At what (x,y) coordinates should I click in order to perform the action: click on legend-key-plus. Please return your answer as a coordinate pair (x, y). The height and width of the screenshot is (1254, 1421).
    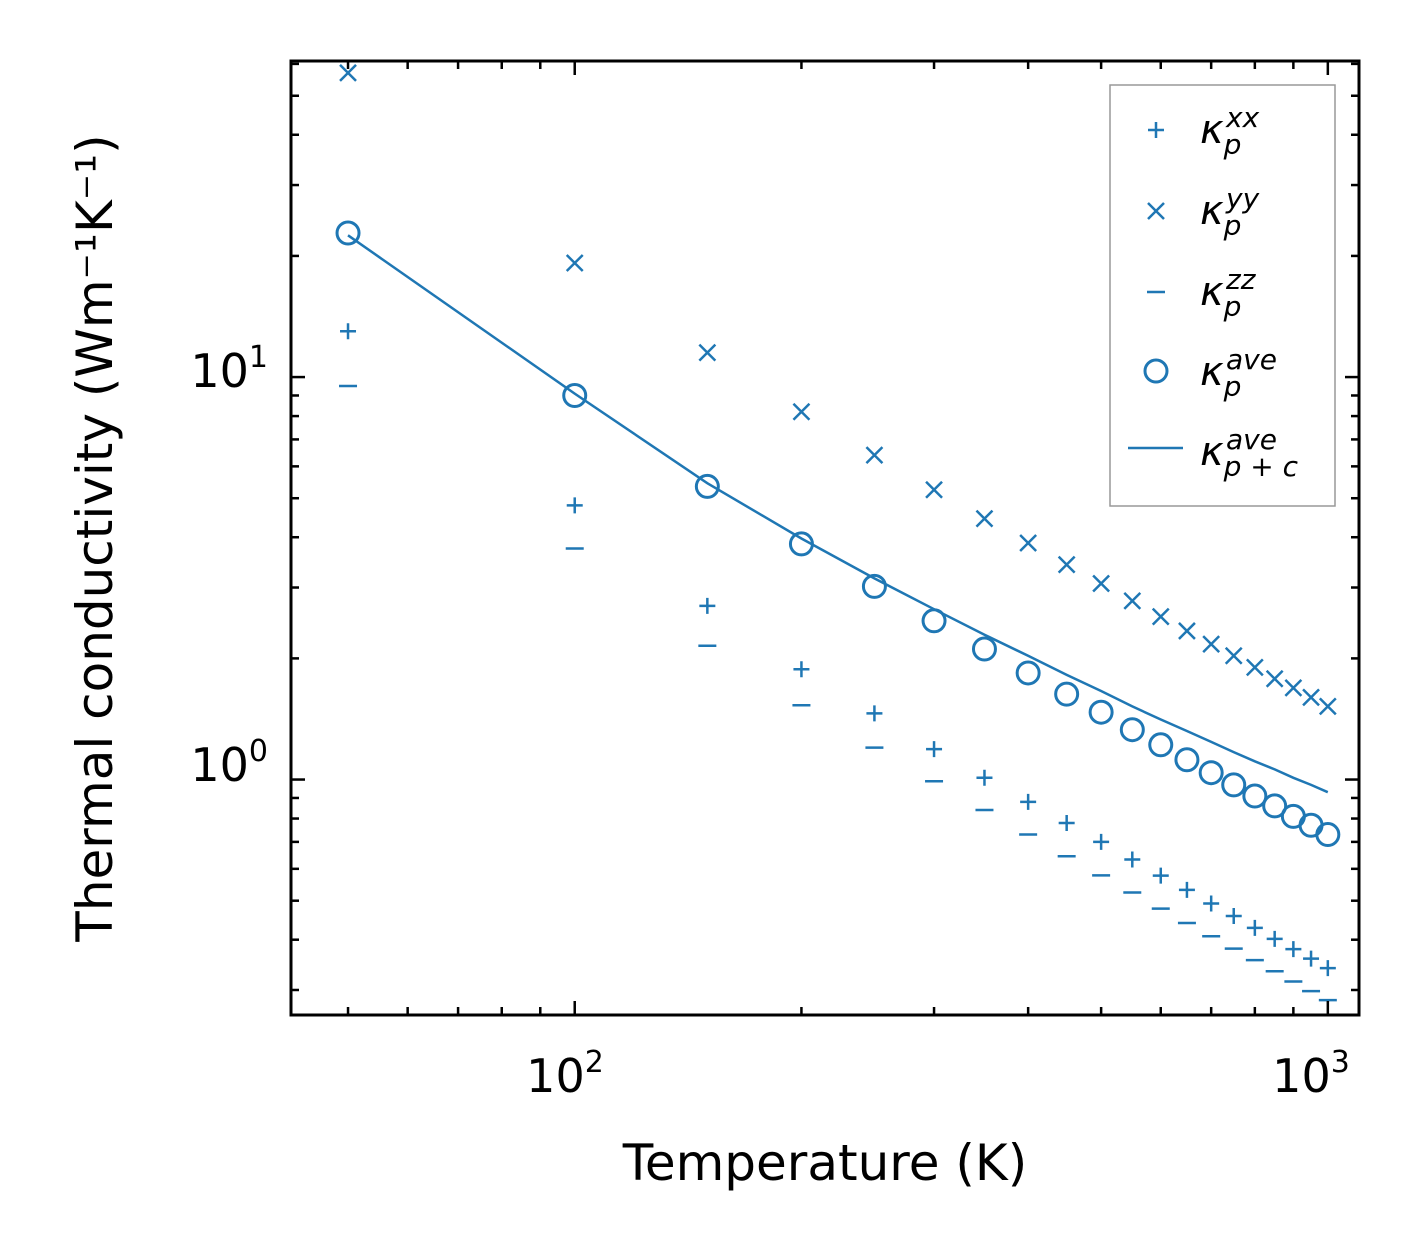
    Looking at the image, I should click on (1156, 130).